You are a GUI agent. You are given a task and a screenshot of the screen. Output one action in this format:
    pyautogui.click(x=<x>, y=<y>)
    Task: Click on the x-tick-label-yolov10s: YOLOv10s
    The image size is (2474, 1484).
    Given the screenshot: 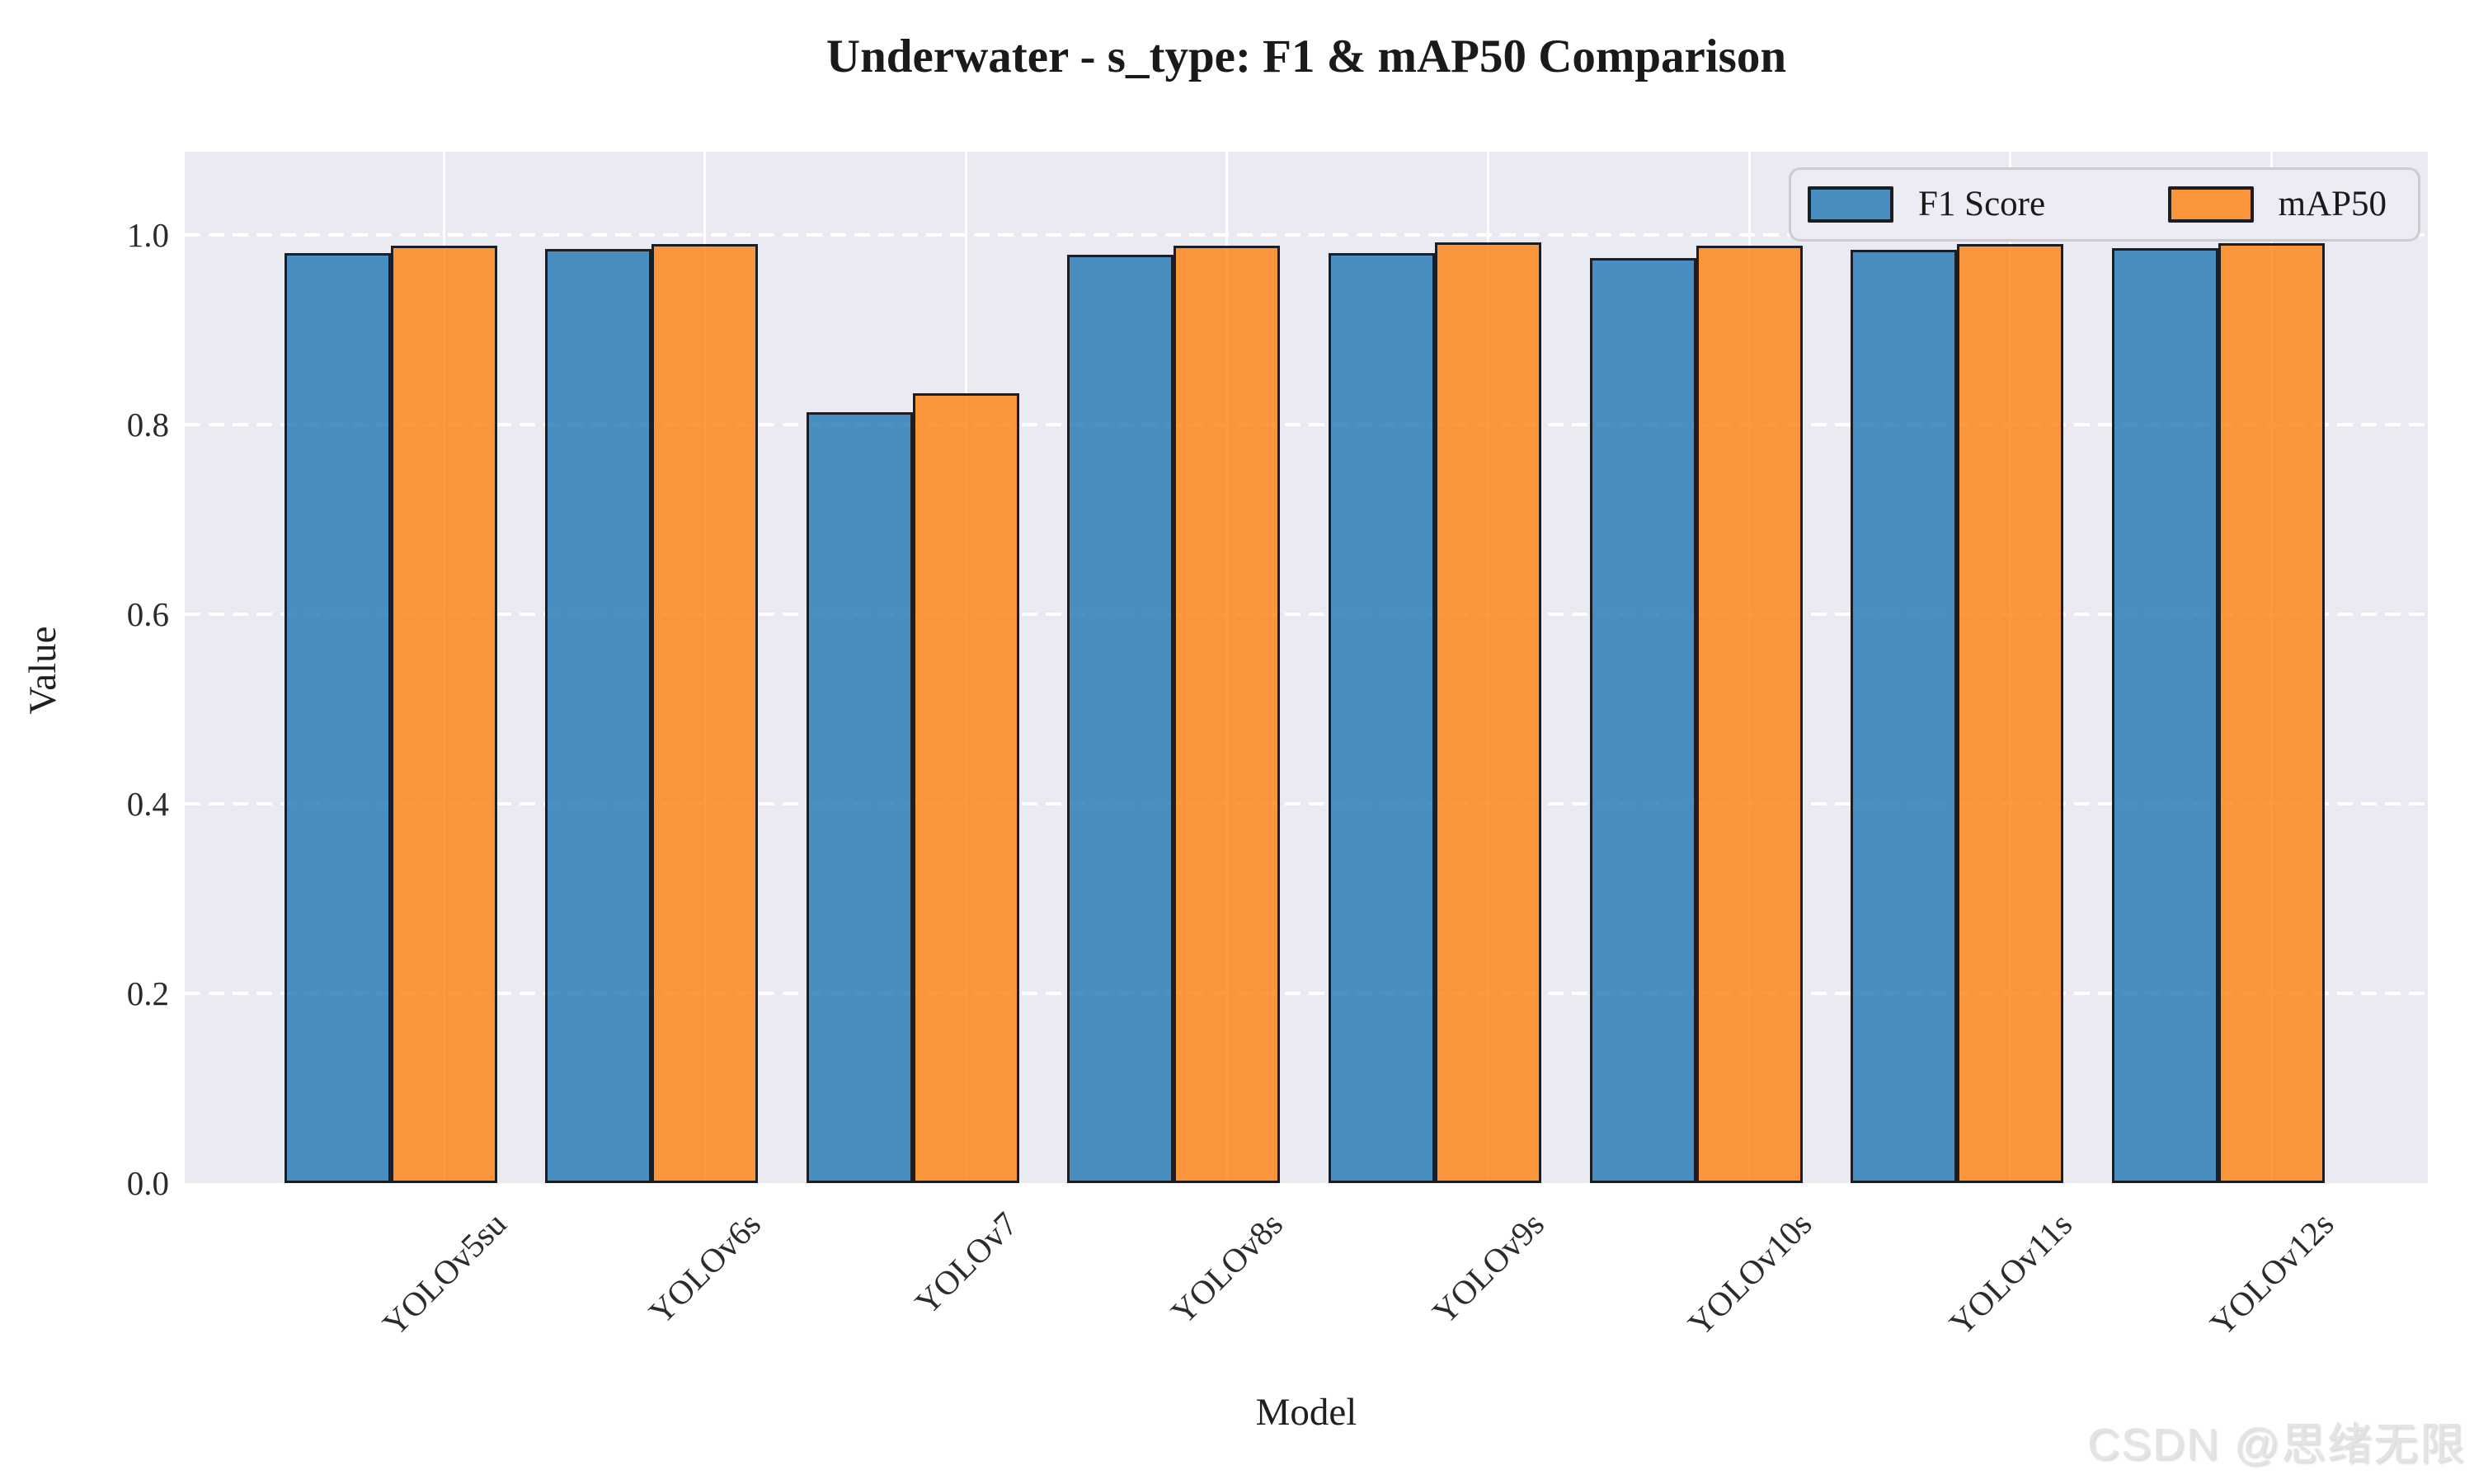 What is the action you would take?
    pyautogui.click(x=1749, y=1274)
    